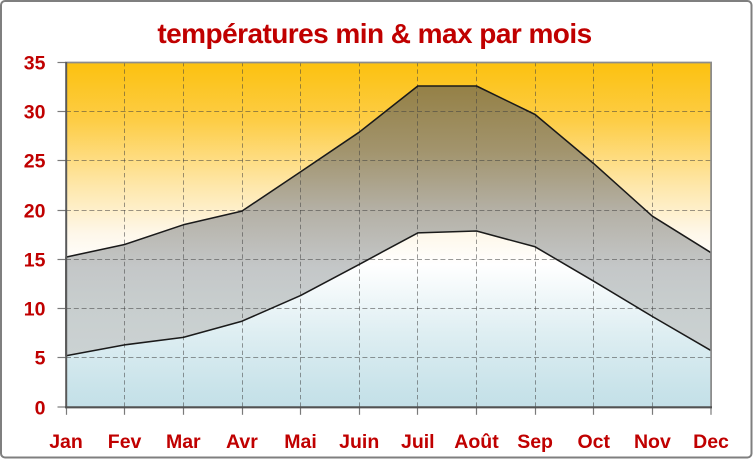 This screenshot has height=464, width=753. I want to click on svg-text: 30, so click(35, 113).